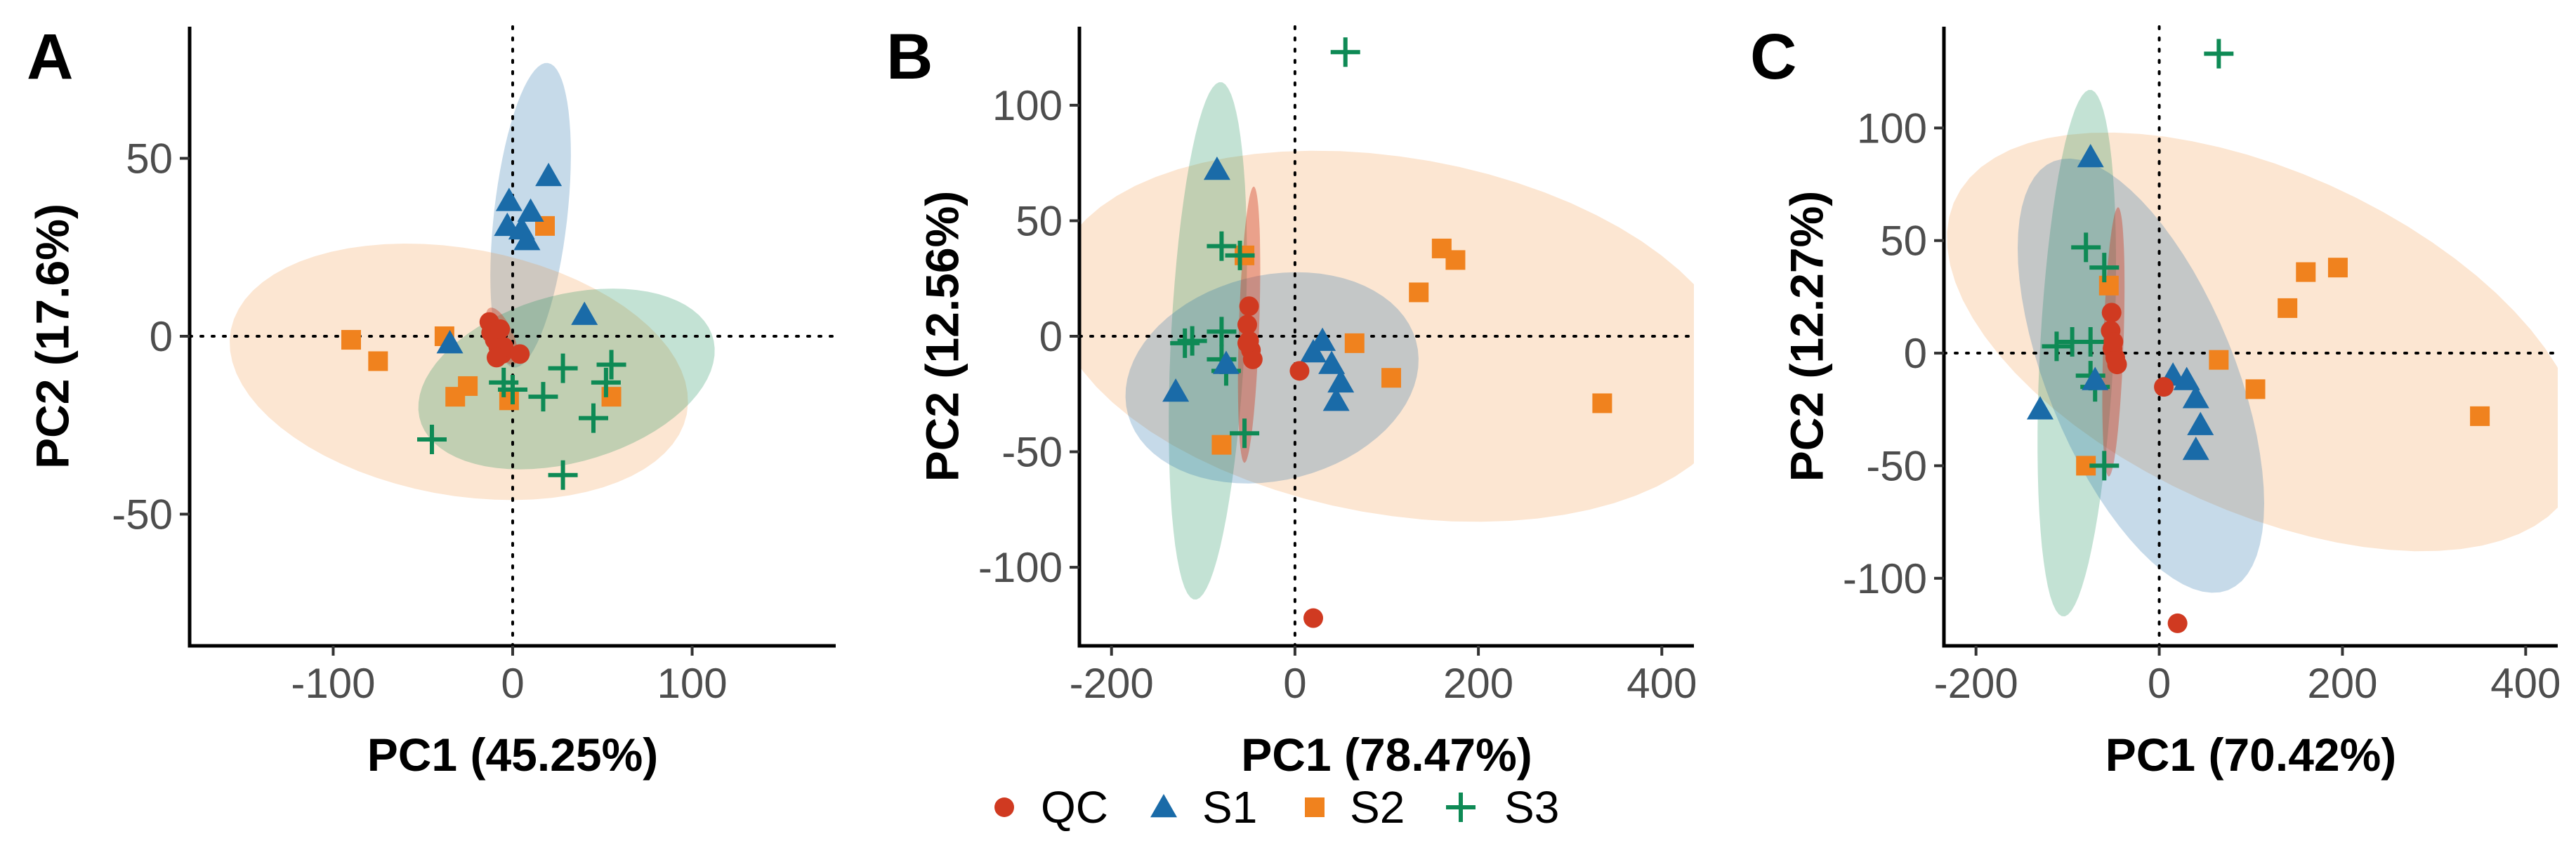 This screenshot has height=848, width=2576. I want to click on y-axis-title: PC2 (17.6%), so click(52, 336).